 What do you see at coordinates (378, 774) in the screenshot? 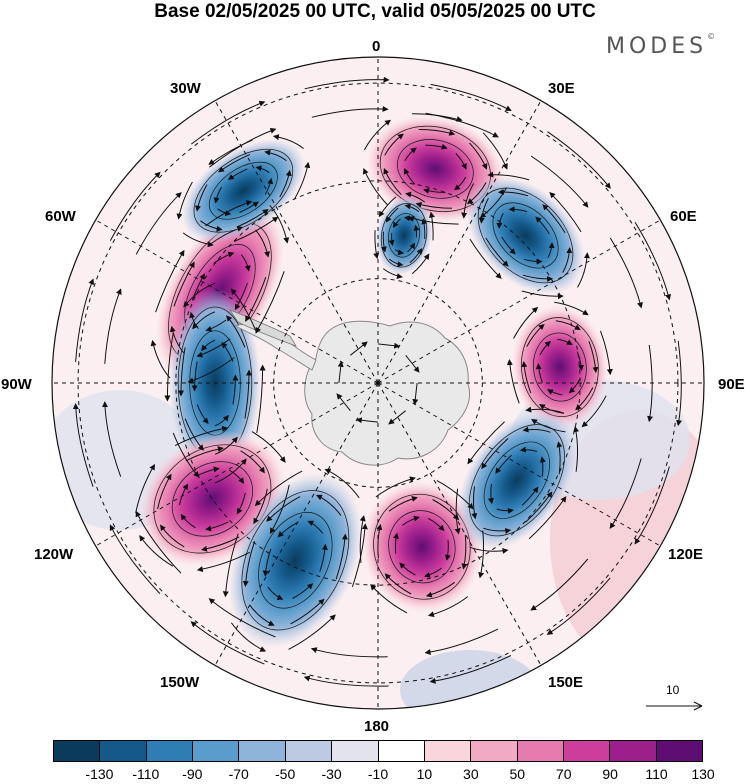
I see `colorbar-tick-label: -10` at bounding box center [378, 774].